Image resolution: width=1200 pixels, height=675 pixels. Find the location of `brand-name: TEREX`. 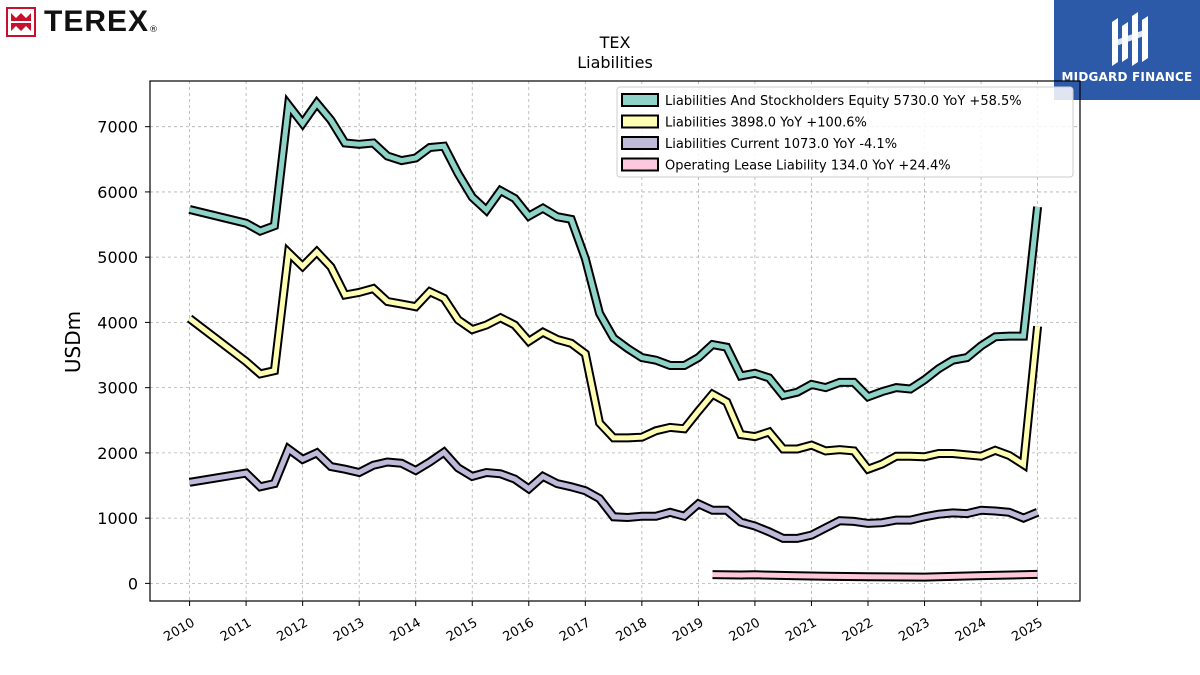

brand-name: TEREX is located at coordinates (97, 21).